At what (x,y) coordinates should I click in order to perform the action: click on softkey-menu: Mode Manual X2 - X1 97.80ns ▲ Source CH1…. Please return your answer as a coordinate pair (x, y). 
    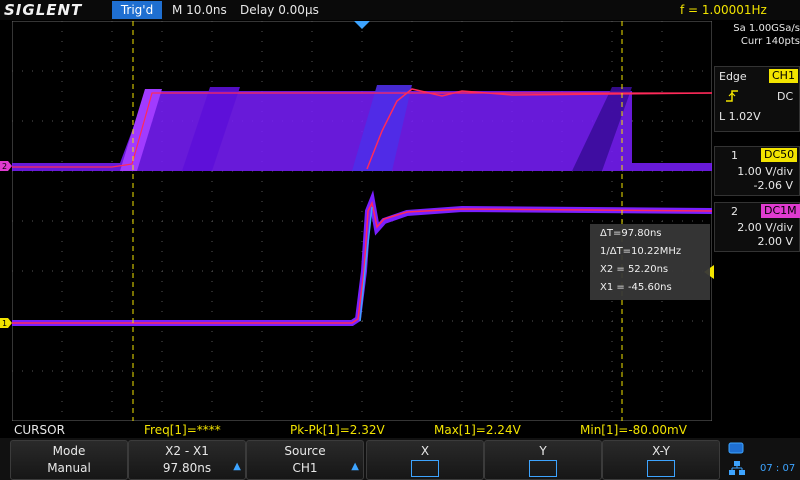
    Looking at the image, I should click on (400, 459).